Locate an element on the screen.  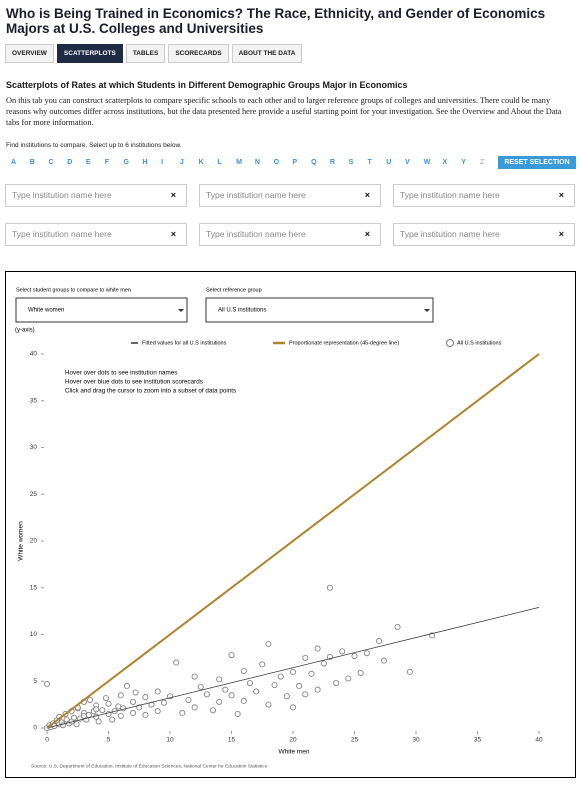
letter-link: R is located at coordinates (332, 162).